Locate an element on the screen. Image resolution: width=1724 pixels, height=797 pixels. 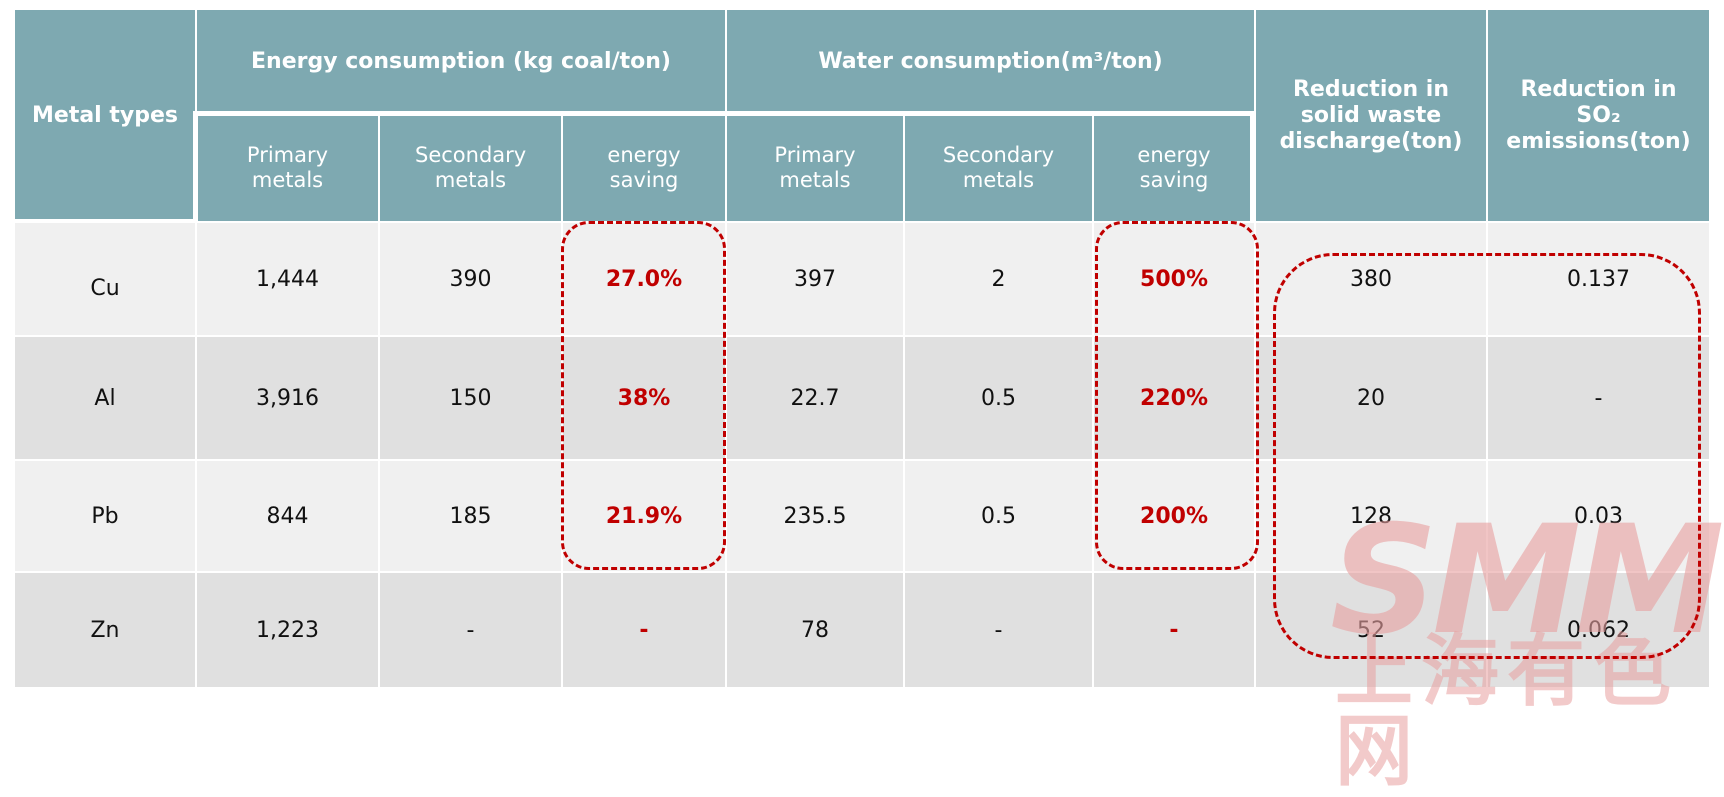
table-row: Pb 844 185 21.9% 235.5 0.5 200% 128 0.03 is located at coordinates (862, 516).